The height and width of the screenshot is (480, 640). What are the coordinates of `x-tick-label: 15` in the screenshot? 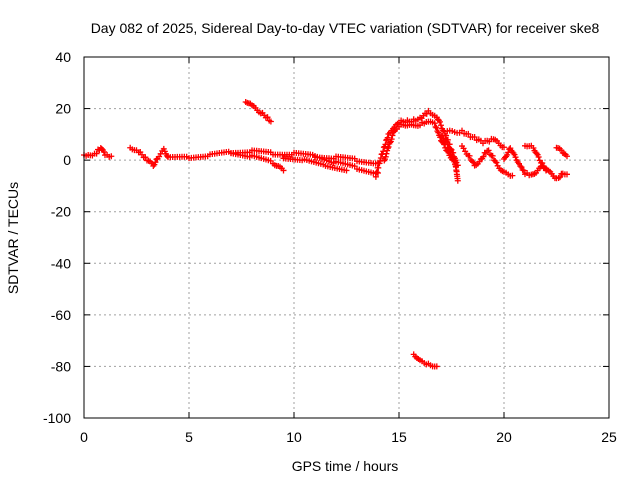 It's located at (399, 437).